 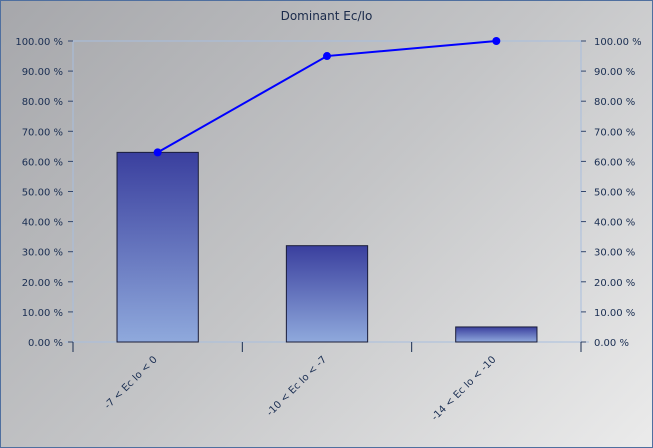 I want to click on chart-title: Dominant Ec/Io, so click(x=326, y=16).